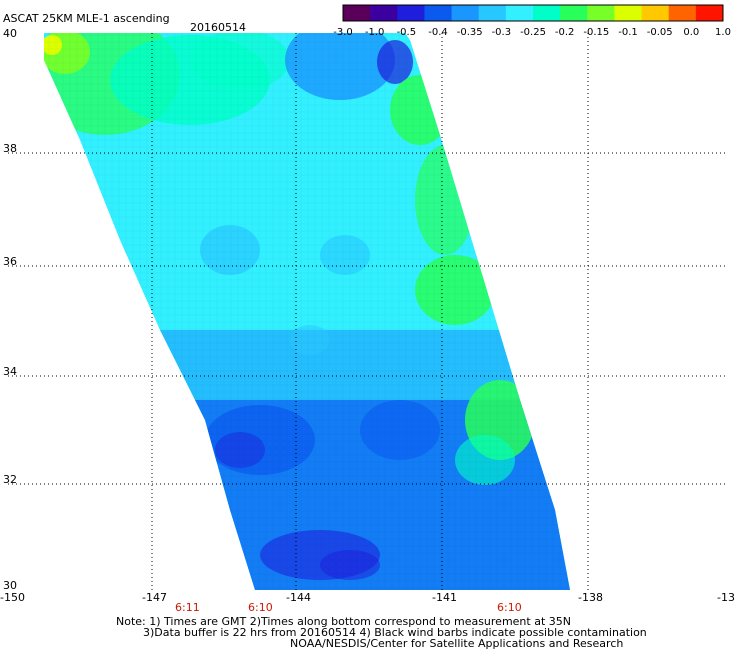 This screenshot has width=740, height=650. I want to click on colorbar-tick-label: -0.35, so click(469, 32).